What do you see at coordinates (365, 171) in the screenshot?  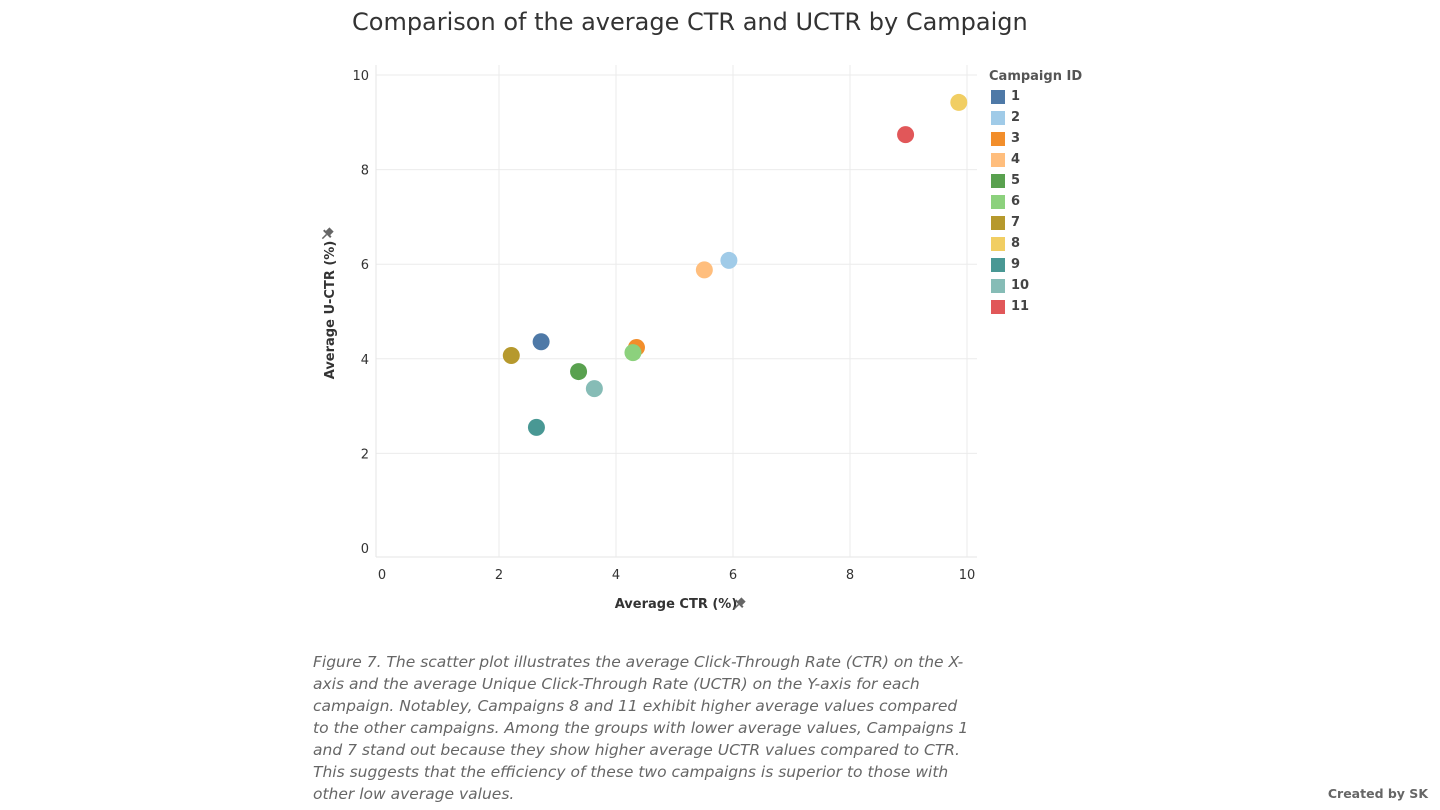 I see `y-tick-label: 8` at bounding box center [365, 171].